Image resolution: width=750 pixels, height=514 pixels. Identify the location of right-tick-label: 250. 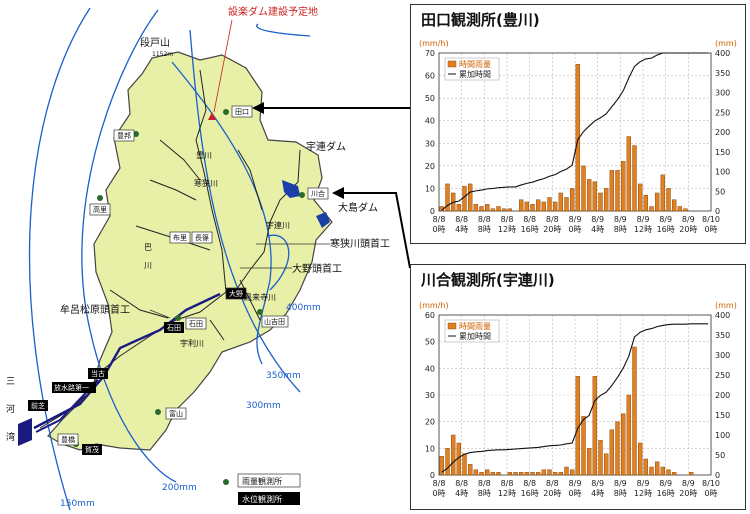
(722, 375).